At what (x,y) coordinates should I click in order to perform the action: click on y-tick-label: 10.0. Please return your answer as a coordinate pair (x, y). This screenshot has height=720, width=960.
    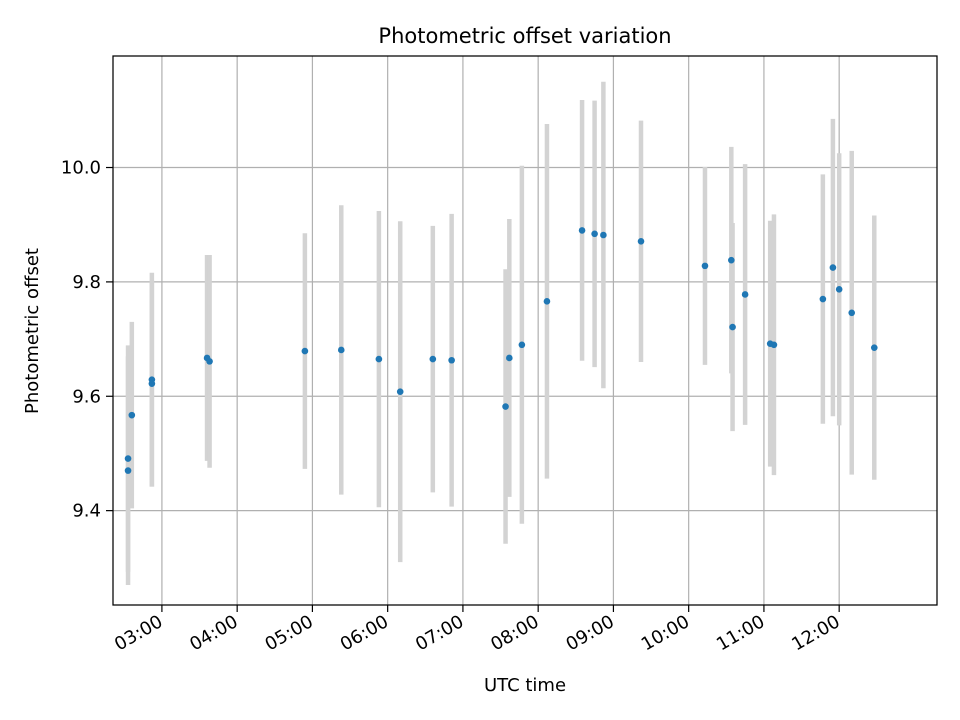
    Looking at the image, I should click on (81, 168).